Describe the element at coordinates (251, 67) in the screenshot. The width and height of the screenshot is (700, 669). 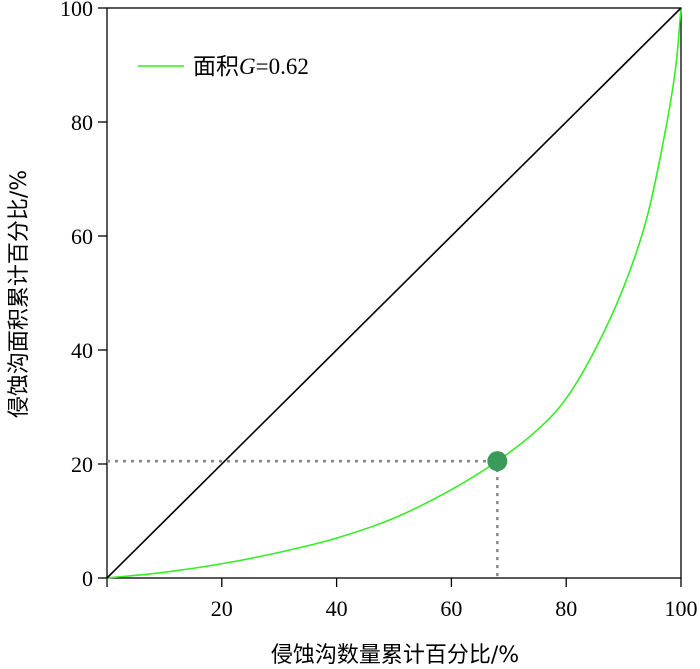
I see `legend-label: 面积G=0.62` at that location.